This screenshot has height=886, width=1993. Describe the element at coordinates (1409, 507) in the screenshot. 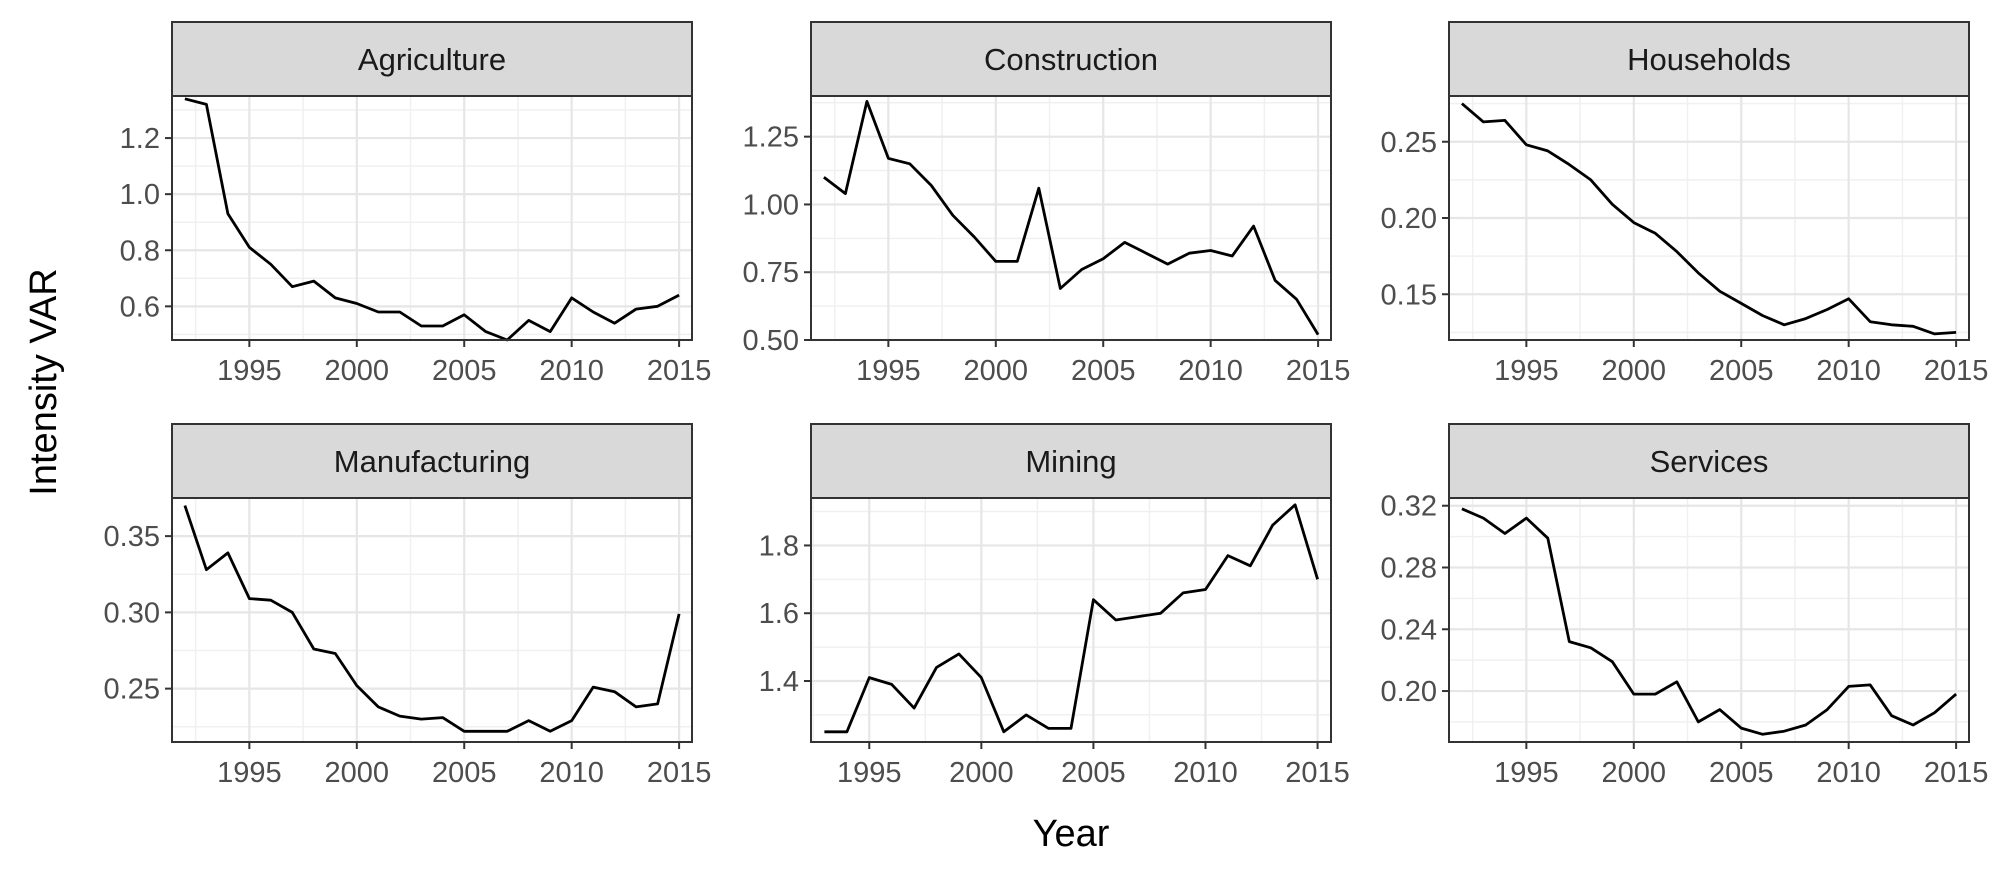

I see `y-tick-label: 0.32` at that location.